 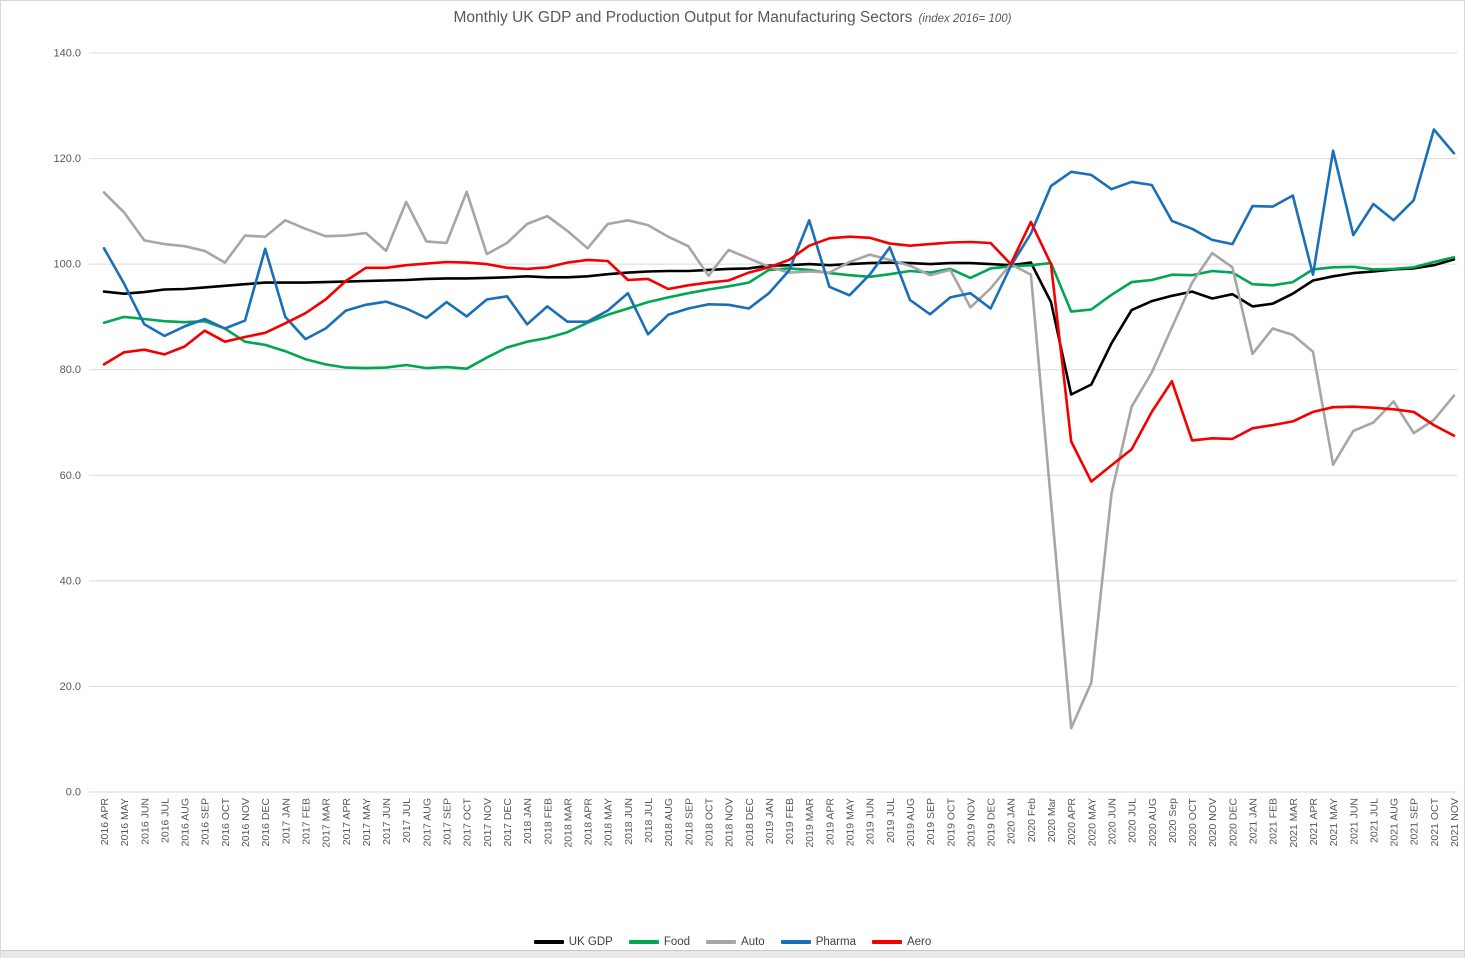 I want to click on legend-label: Pharma, so click(x=835, y=942).